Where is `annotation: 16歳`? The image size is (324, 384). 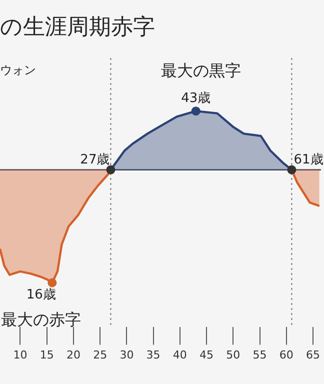 annotation: 16歳 is located at coordinates (41, 295).